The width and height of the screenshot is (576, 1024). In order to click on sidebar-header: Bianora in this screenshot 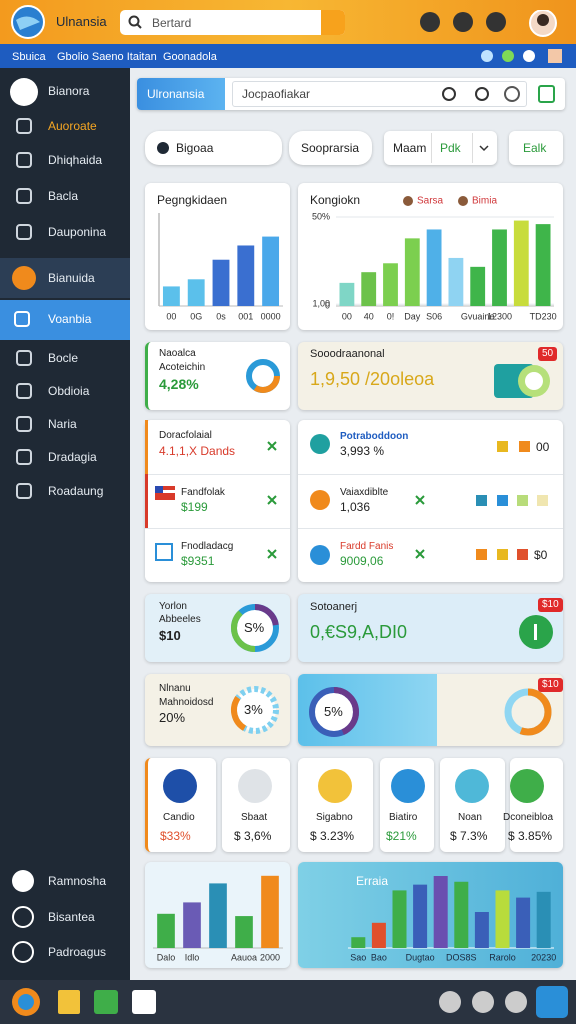, I will do `click(69, 91)`.